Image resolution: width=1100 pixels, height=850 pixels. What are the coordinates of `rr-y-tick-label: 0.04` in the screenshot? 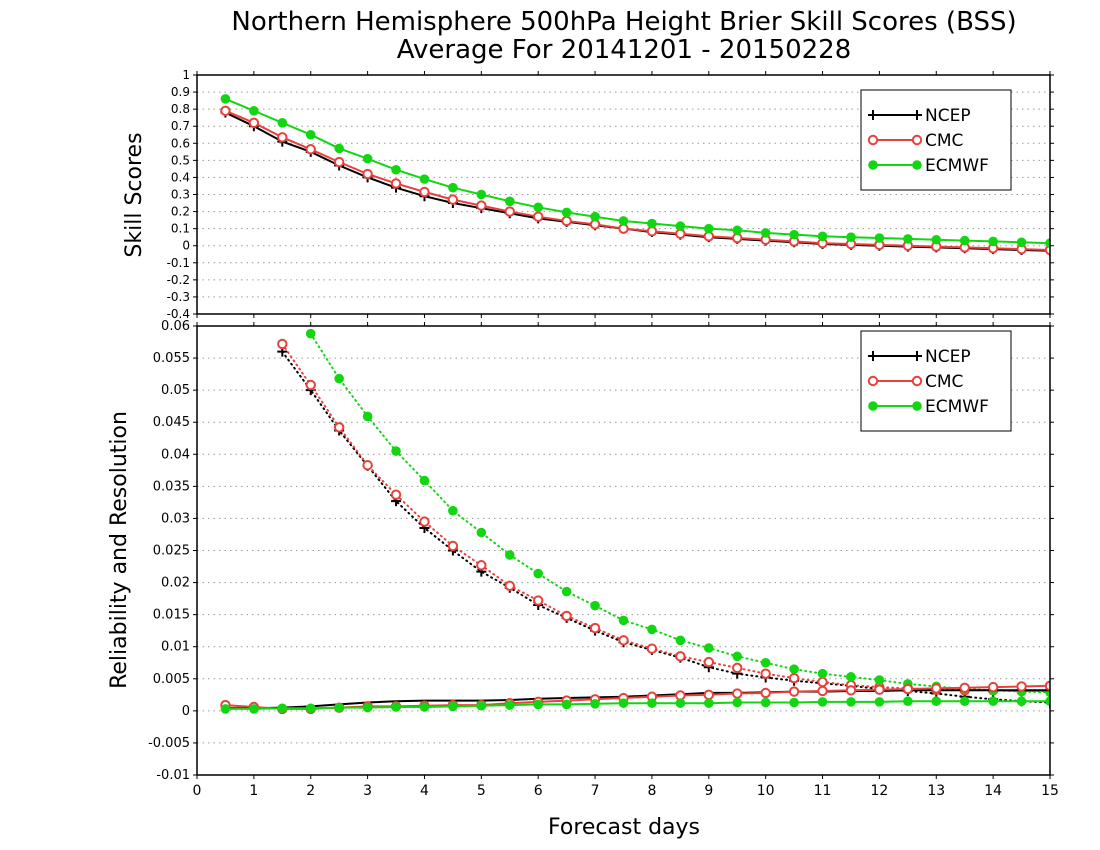 It's located at (175, 454).